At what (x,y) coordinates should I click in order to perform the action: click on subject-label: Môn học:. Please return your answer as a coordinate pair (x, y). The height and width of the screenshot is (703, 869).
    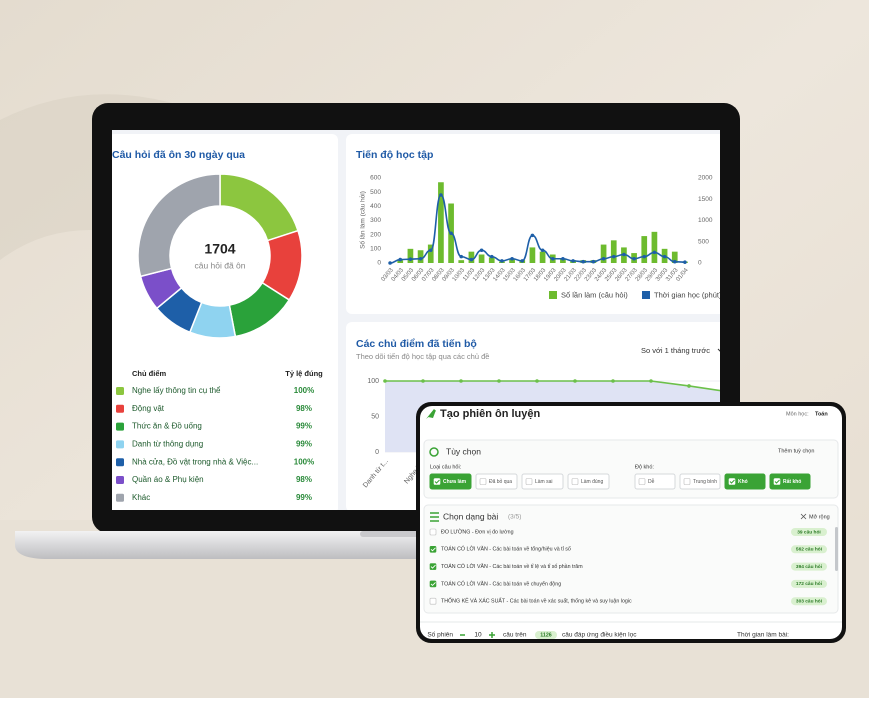
    Looking at the image, I should click on (797, 414).